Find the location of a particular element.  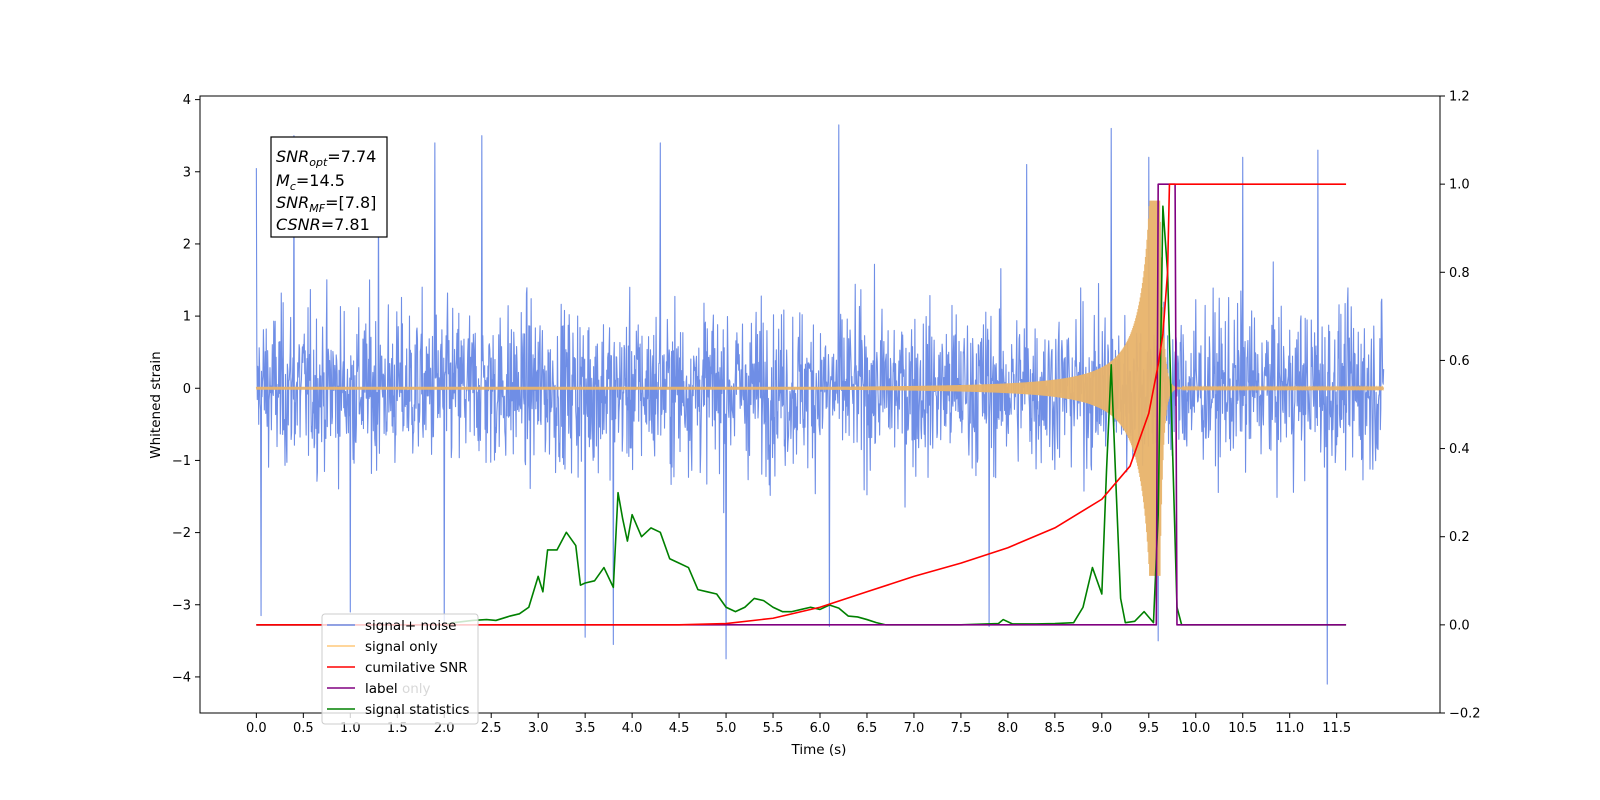

y-tick-label: −3 is located at coordinates (181, 605).